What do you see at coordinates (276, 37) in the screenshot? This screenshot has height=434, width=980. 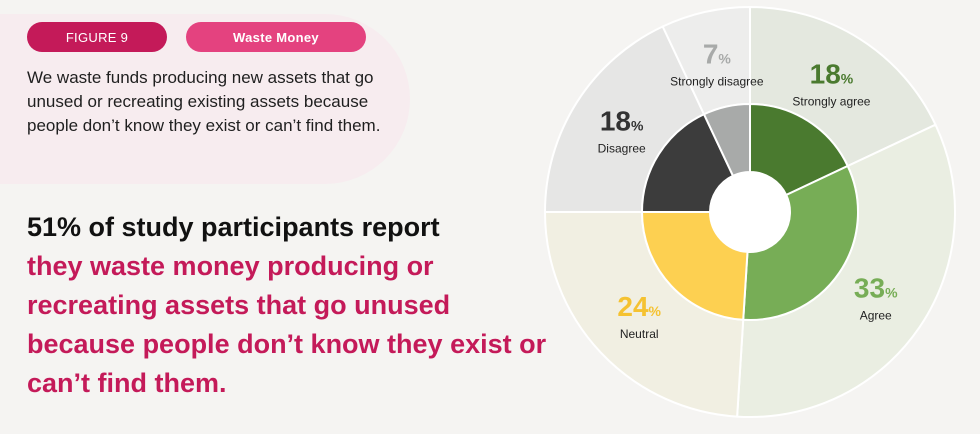 I see `topic-badge: Waste Money` at bounding box center [276, 37].